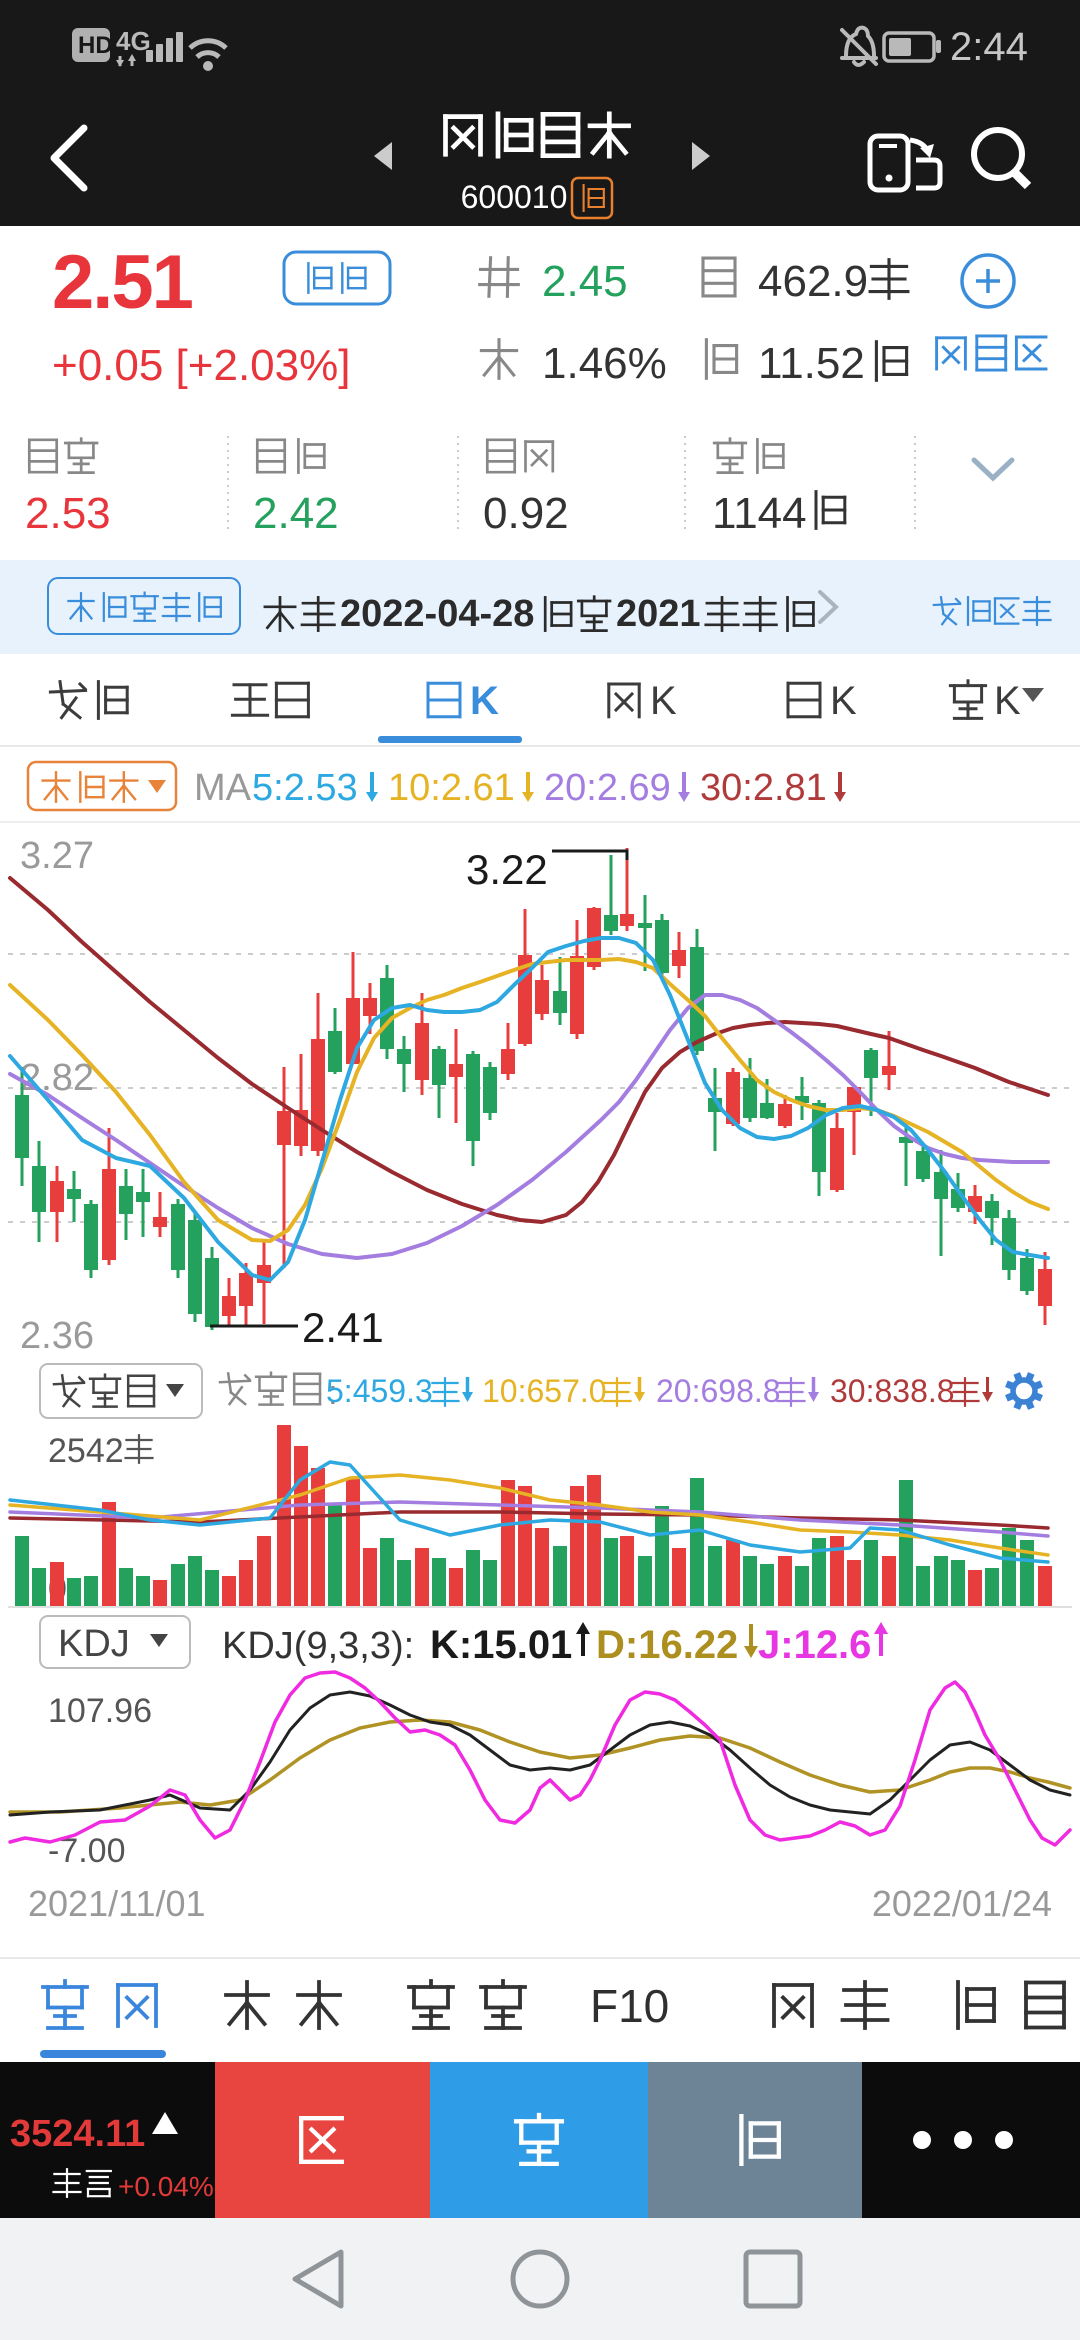  What do you see at coordinates (667, 1645) in the screenshot?
I see `svg-text: D:16.22` at bounding box center [667, 1645].